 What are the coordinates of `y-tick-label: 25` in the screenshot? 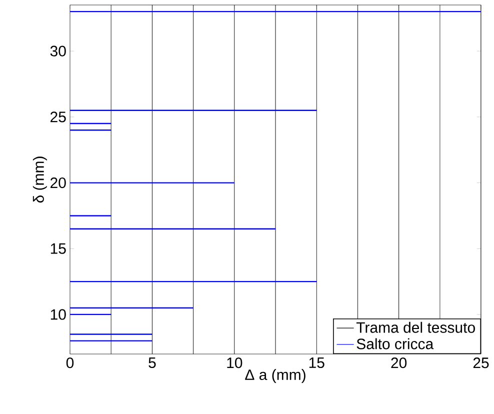 It's located at (58, 117).